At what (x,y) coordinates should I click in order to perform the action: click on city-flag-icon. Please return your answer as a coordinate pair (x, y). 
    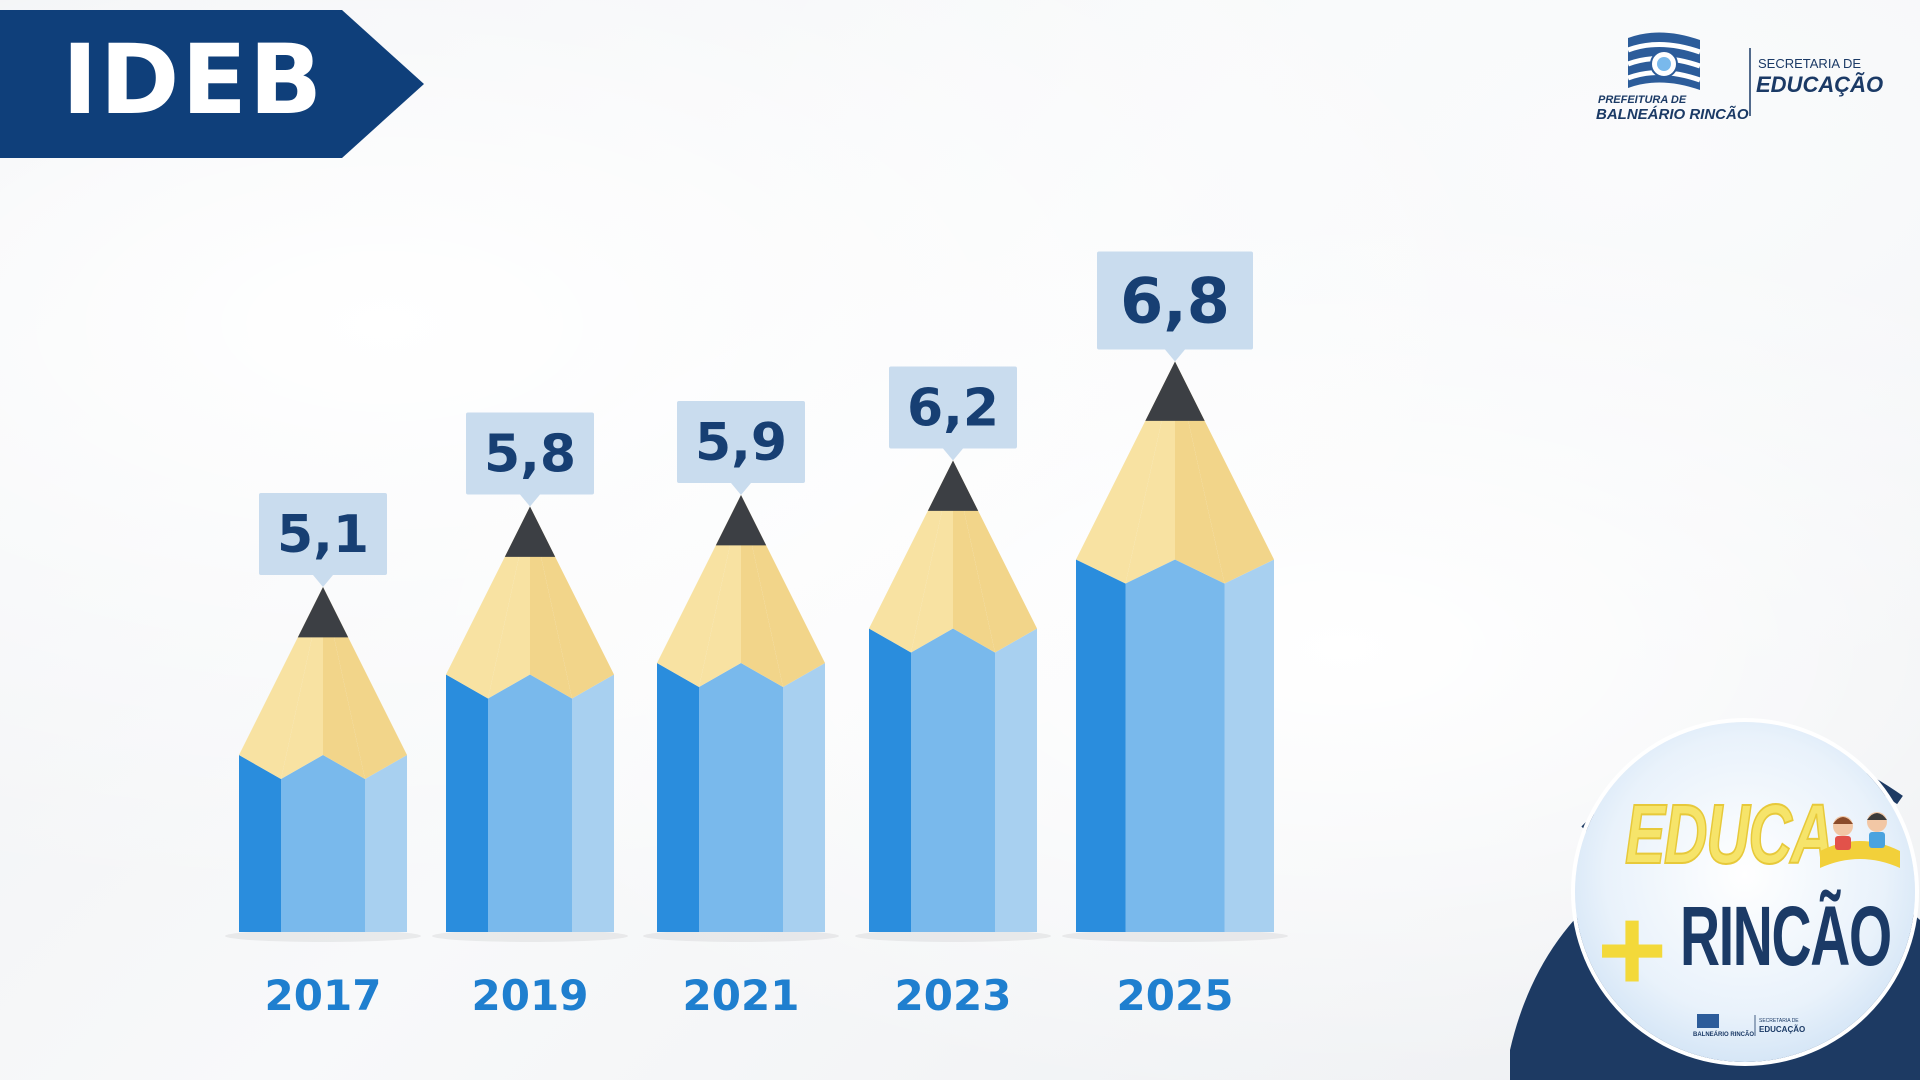
    Looking at the image, I should click on (1664, 61).